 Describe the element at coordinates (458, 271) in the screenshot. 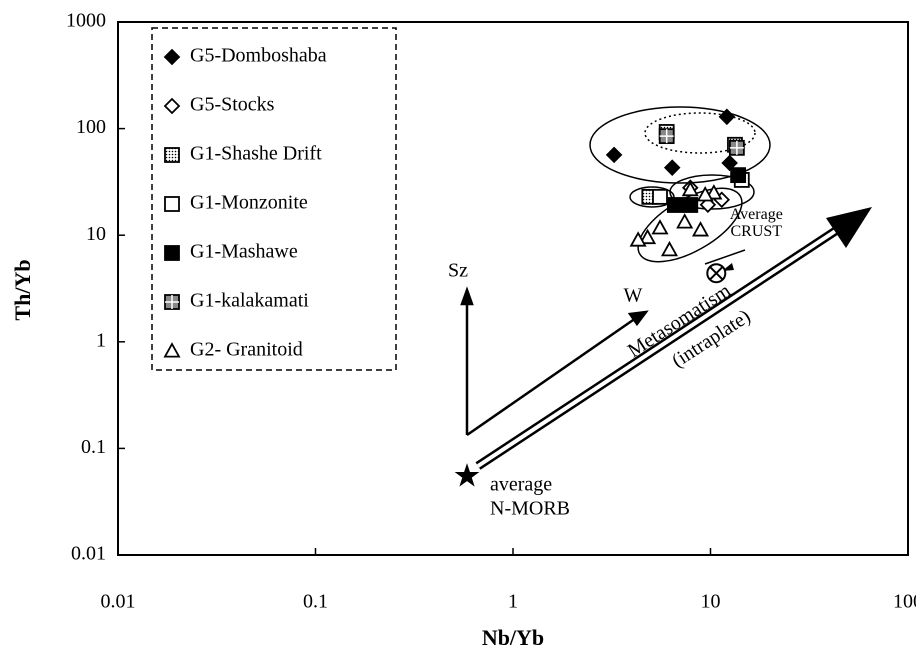

I see `annotation: Sz` at that location.